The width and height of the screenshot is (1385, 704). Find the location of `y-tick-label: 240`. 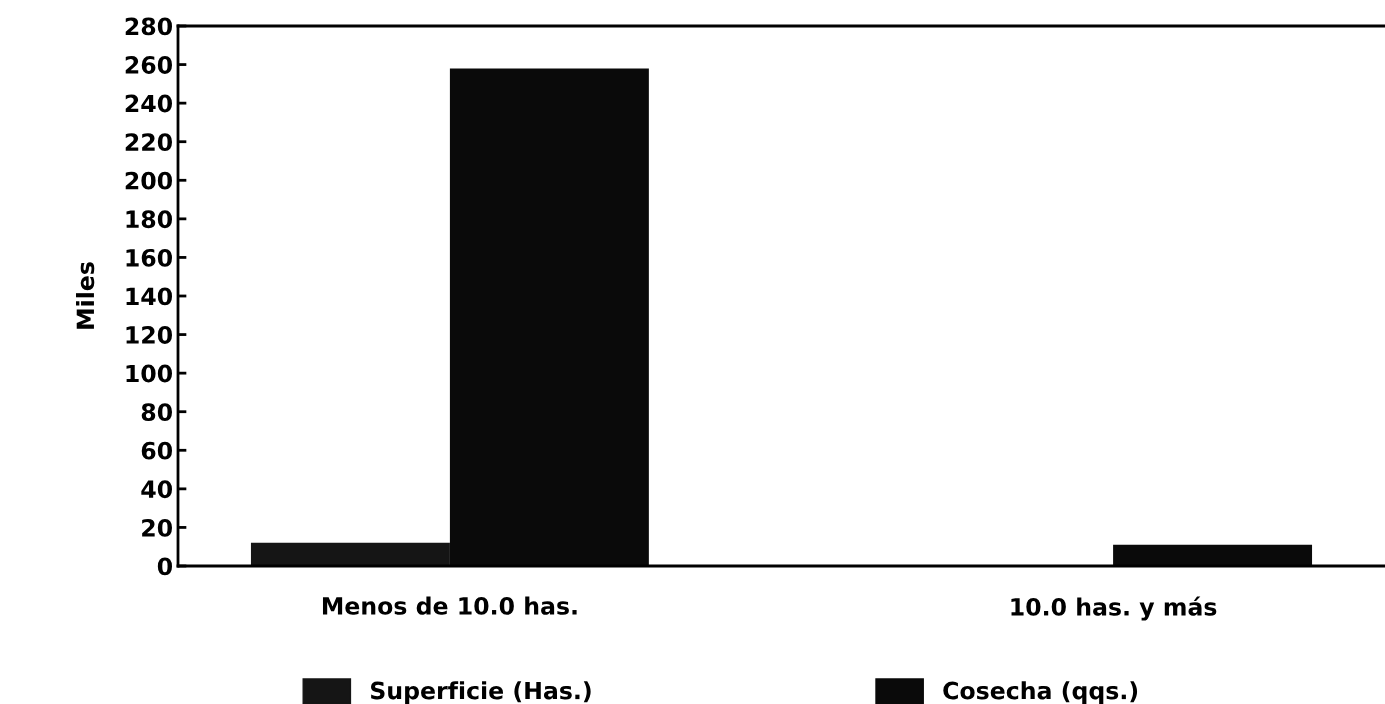

y-tick-label: 240 is located at coordinates (149, 103).